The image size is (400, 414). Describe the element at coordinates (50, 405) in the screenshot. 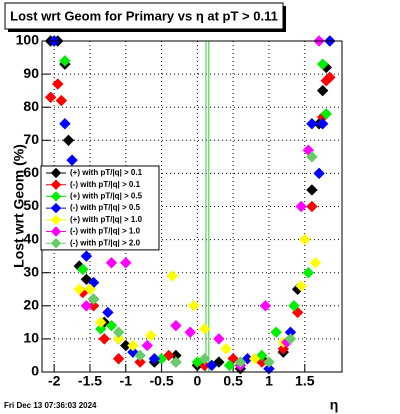

I see `footer-date: Fri Dec 13 07:36:03 2024` at that location.